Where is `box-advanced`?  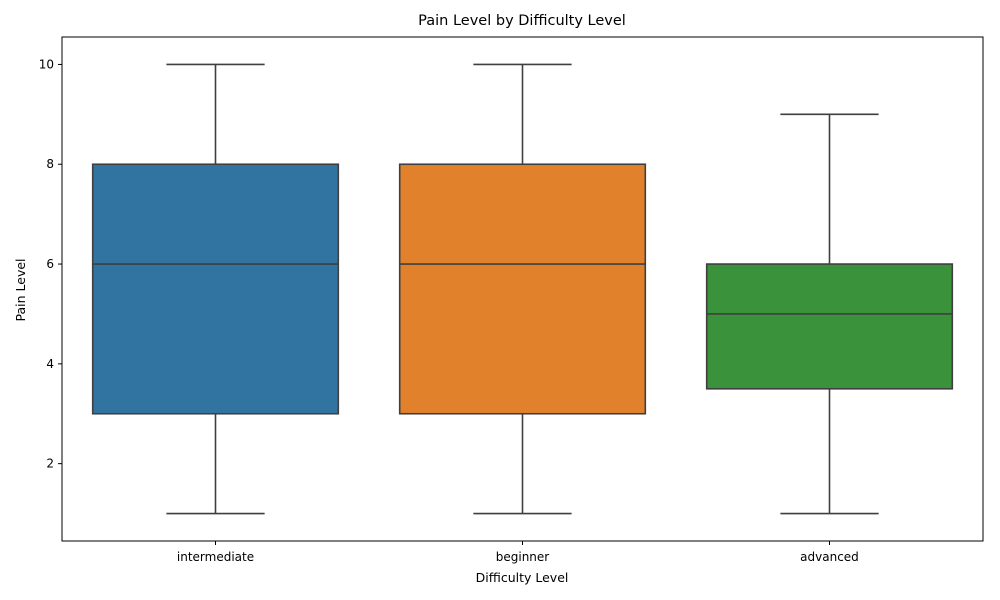 box-advanced is located at coordinates (829, 326).